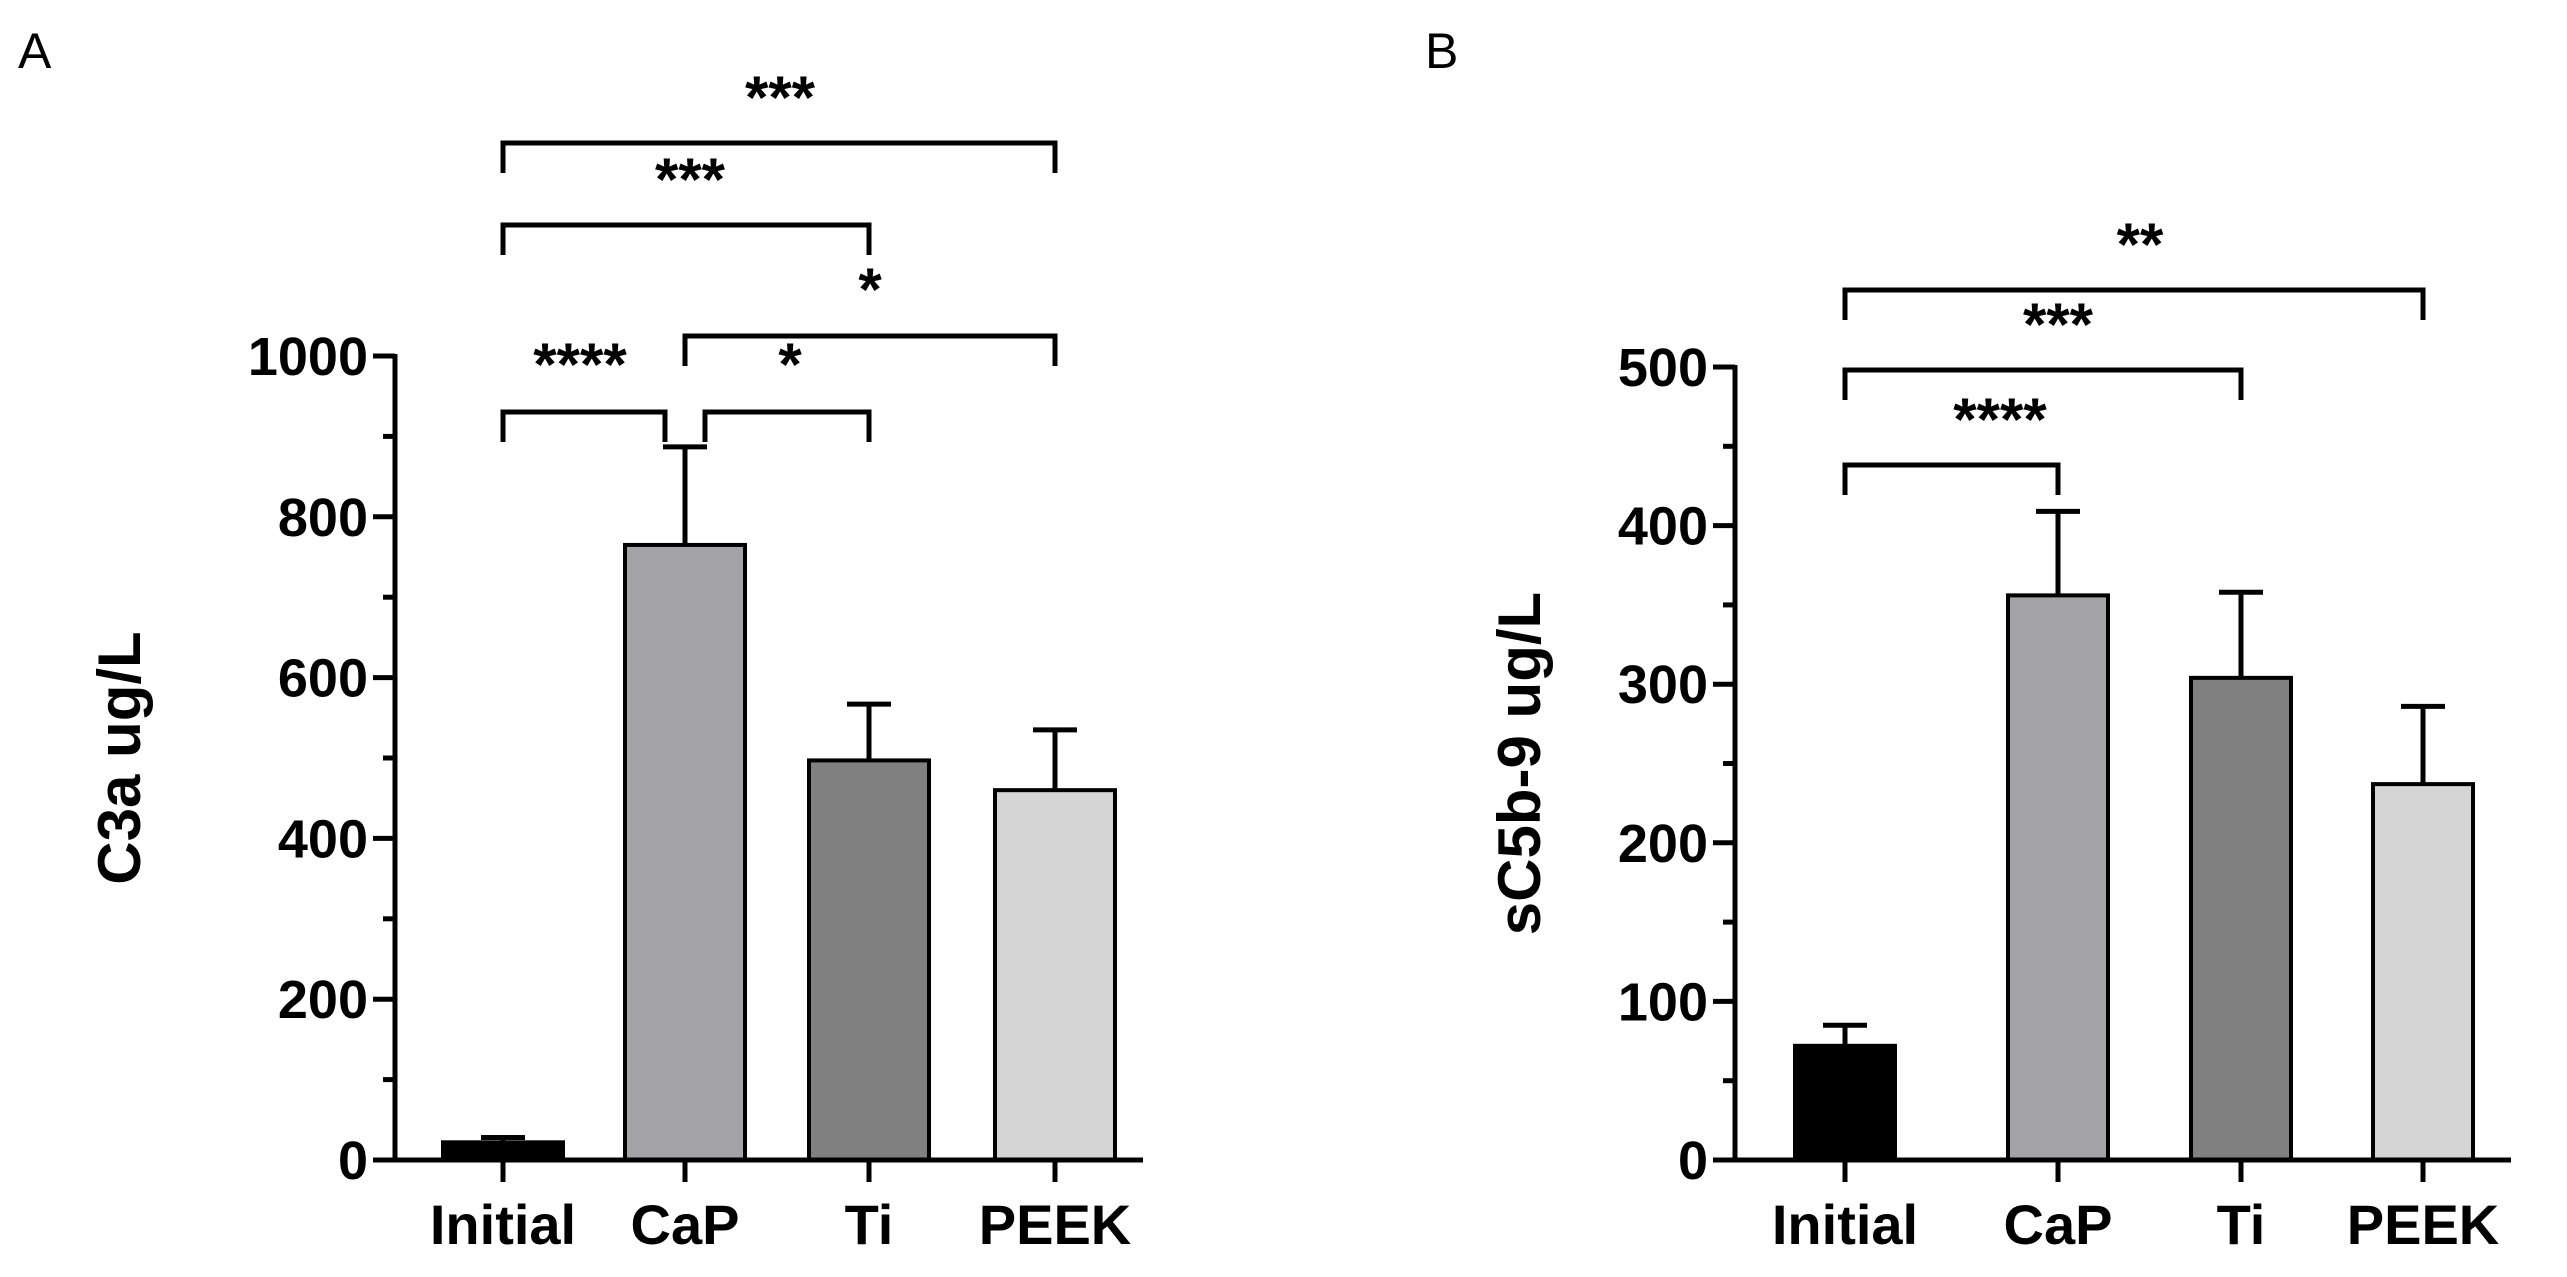 Image resolution: width=2567 pixels, height=1277 pixels. I want to click on y-tick-label: 100, so click(1663, 1002).